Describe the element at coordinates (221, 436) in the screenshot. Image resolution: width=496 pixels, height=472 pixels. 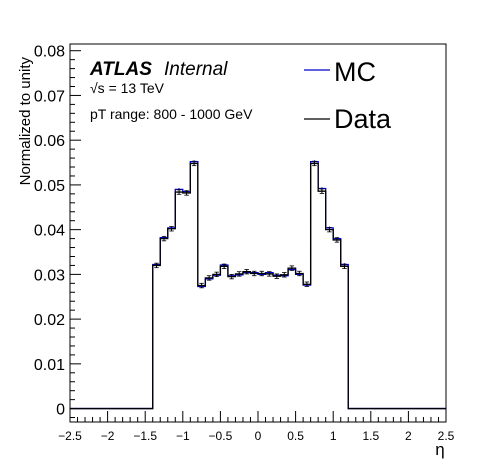
I see `x-tick-label: −0.5` at that location.